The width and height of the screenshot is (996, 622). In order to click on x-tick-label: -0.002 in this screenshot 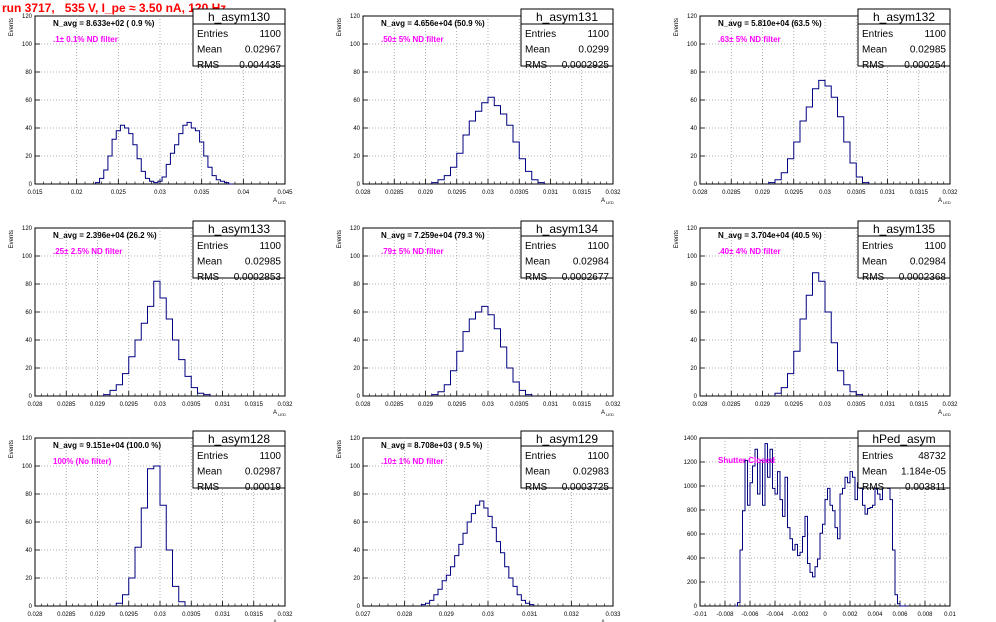, I will do `click(800, 615)`.